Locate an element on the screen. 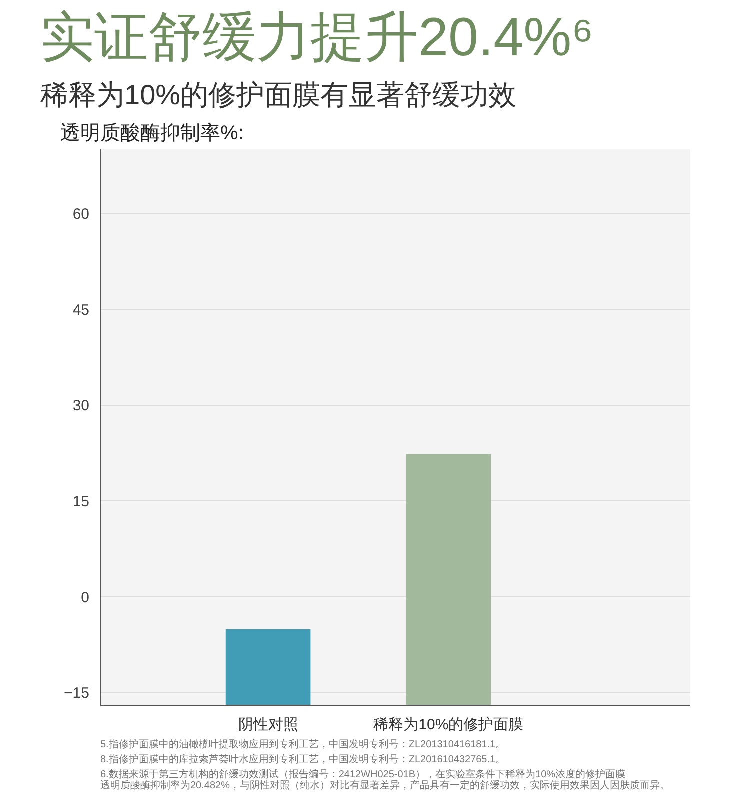 This screenshot has width=750, height=792. y-tick-label: −15 is located at coordinates (77, 693).